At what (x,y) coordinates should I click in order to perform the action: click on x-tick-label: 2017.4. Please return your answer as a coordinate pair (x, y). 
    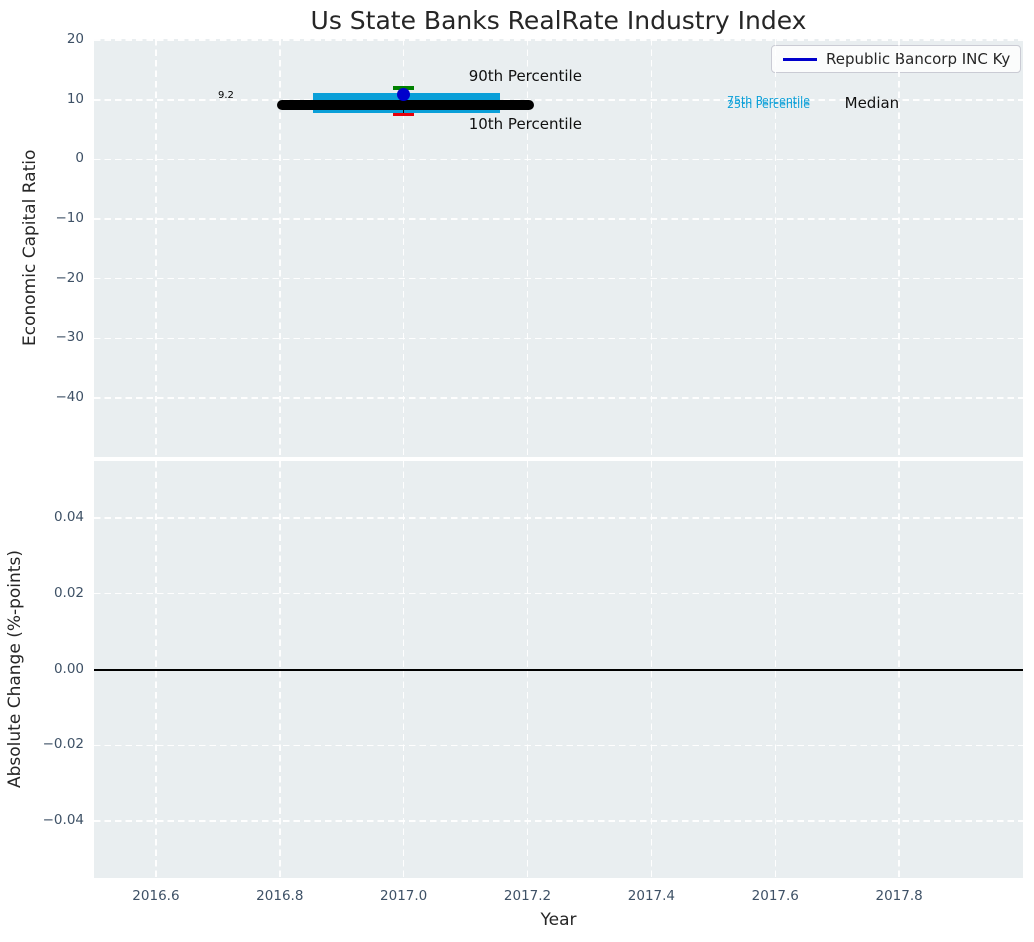
    Looking at the image, I should click on (651, 896).